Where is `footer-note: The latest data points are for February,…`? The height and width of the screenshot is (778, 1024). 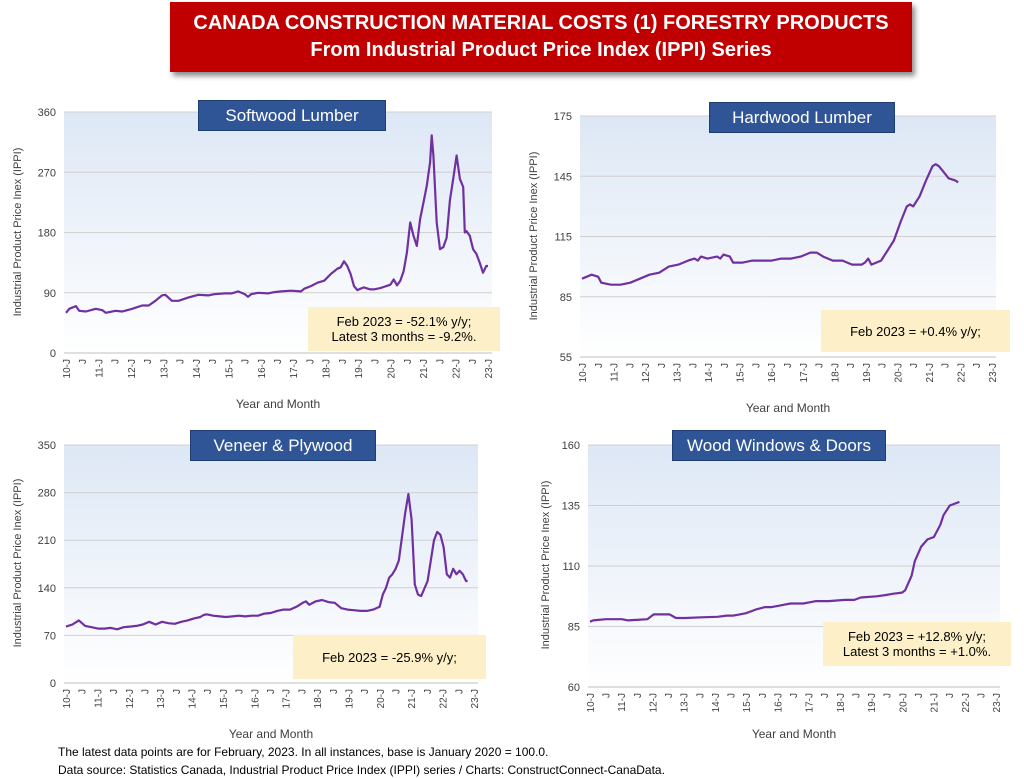
footer-note: The latest data points are for February,… is located at coordinates (303, 752).